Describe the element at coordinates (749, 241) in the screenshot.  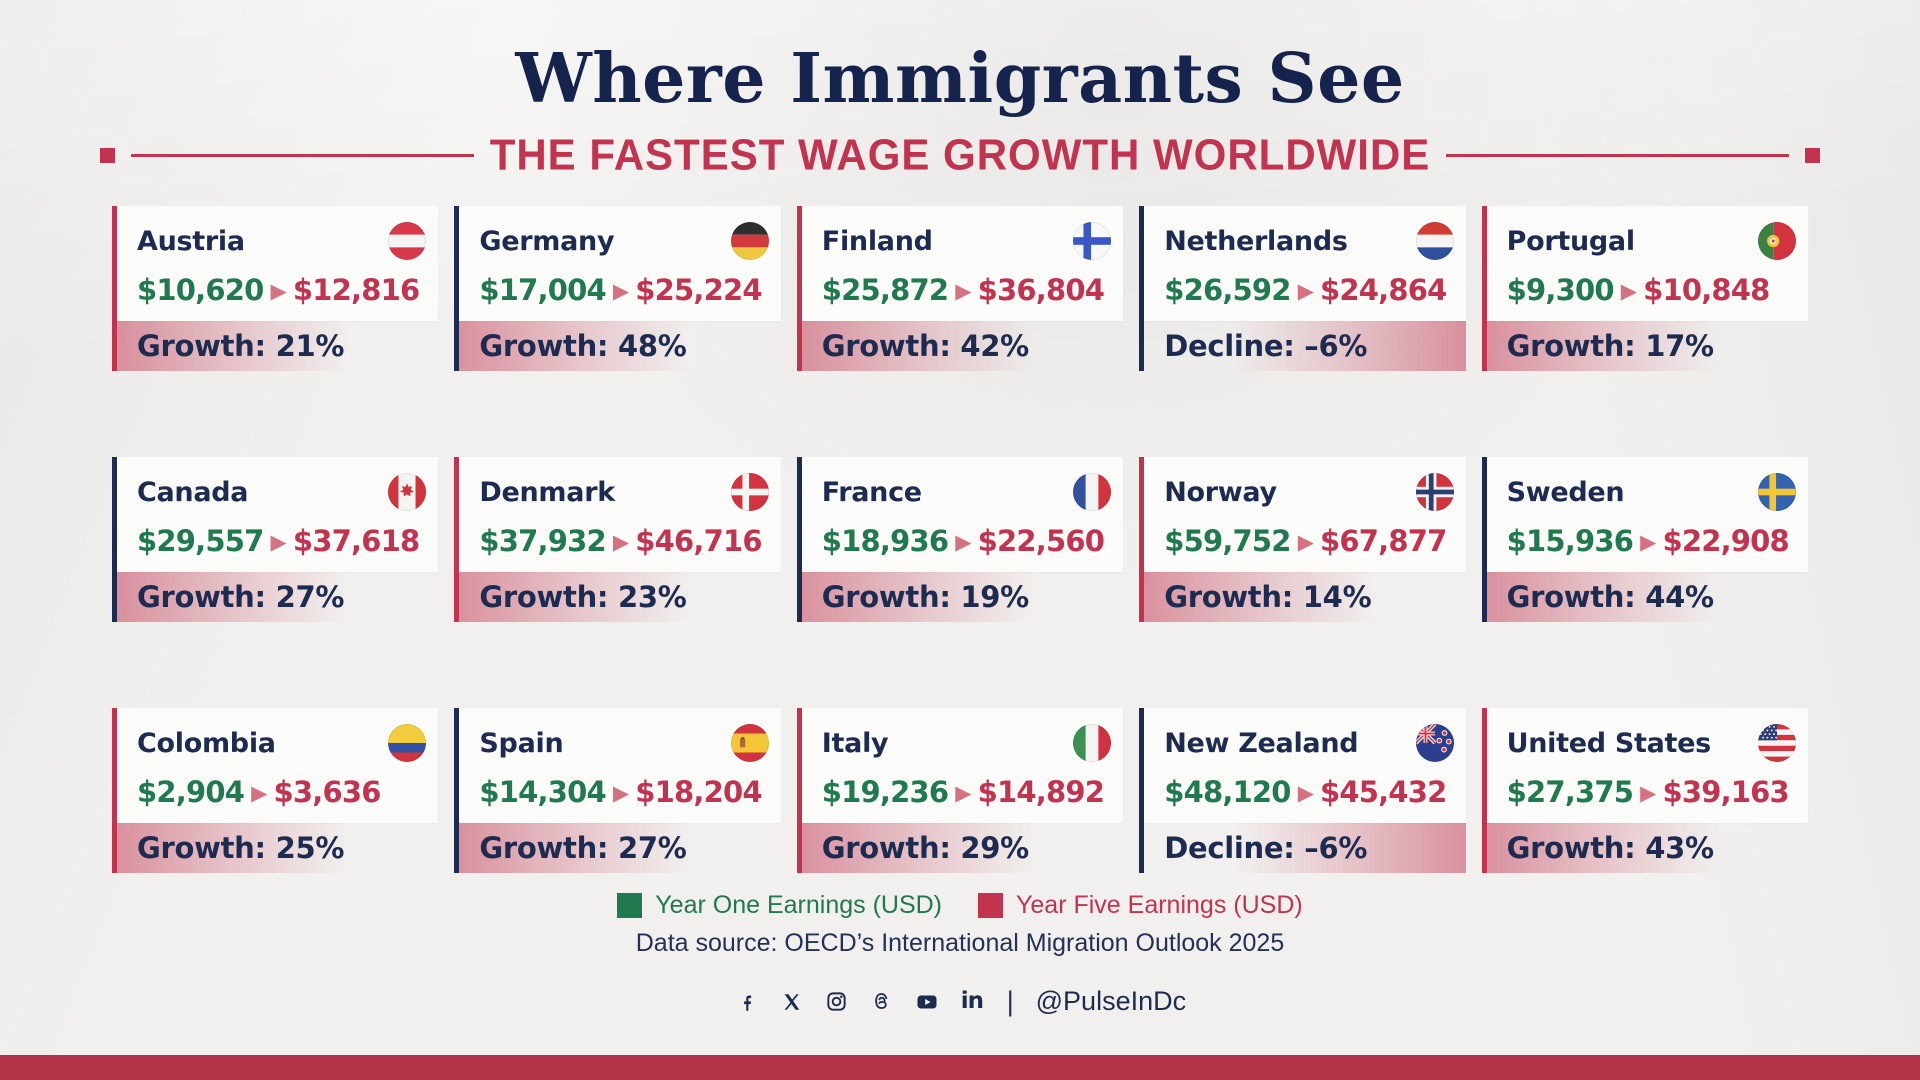
I see `germany-flag-icon` at that location.